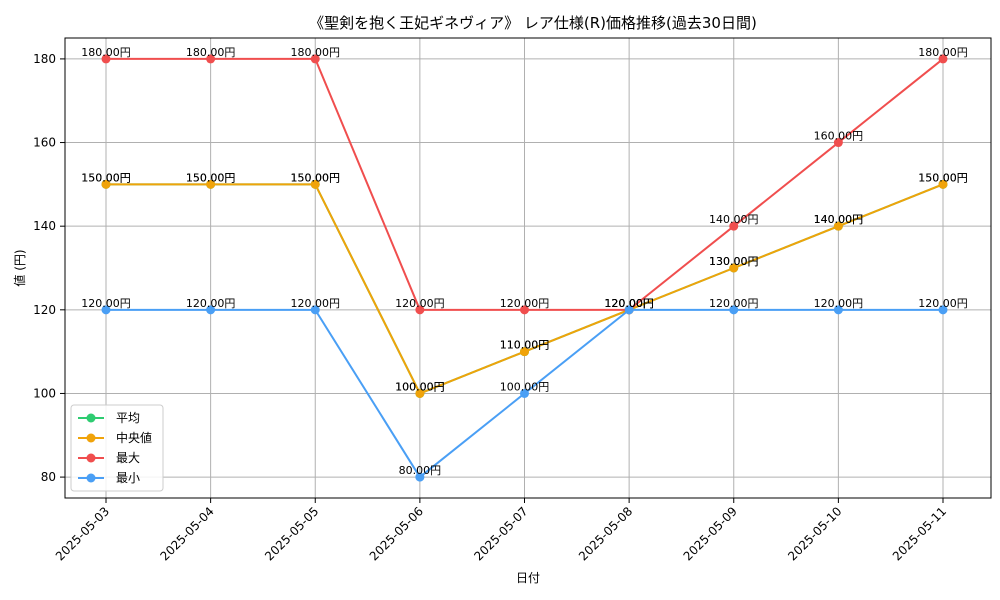 This screenshot has width=1000, height=600. I want to click on x-tick-label: 2025-05-05, so click(291, 533).